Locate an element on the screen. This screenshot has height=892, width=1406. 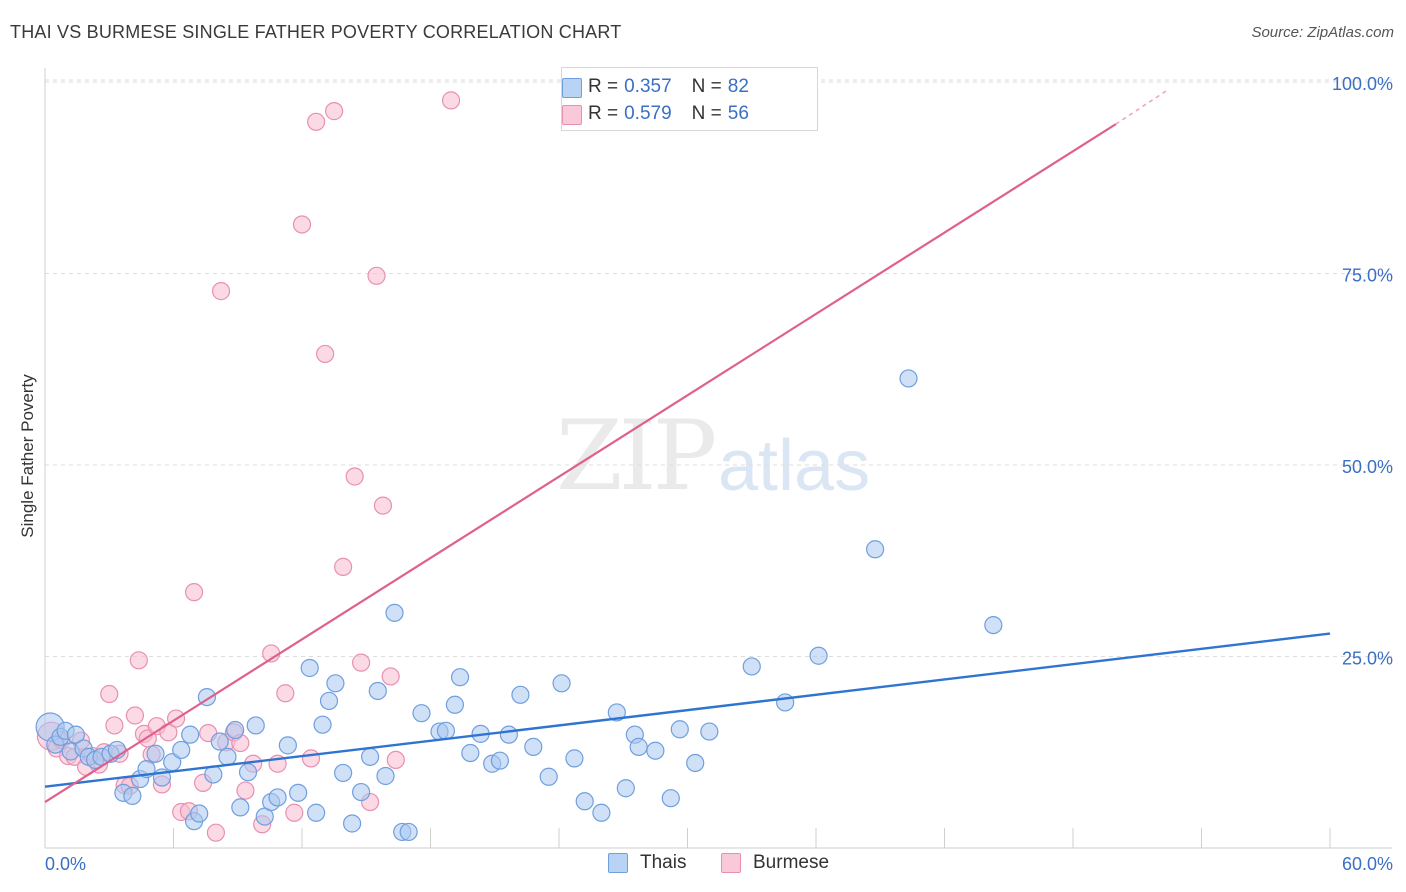
y-tick-label: 50.0% is located at coordinates (1367, 467).